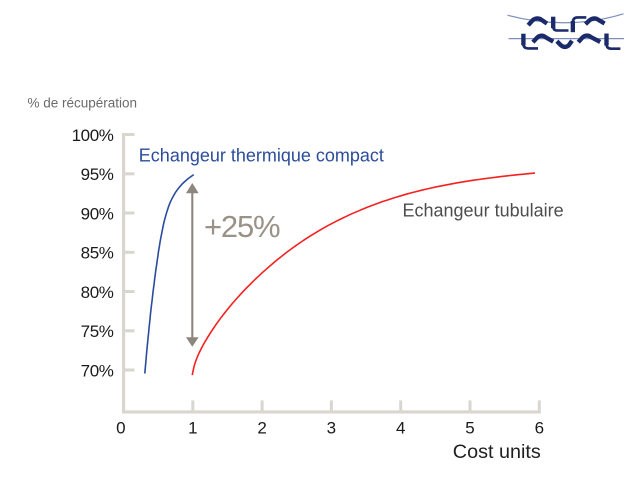  What do you see at coordinates (497, 452) in the screenshot?
I see `svg-text: Cost units` at bounding box center [497, 452].